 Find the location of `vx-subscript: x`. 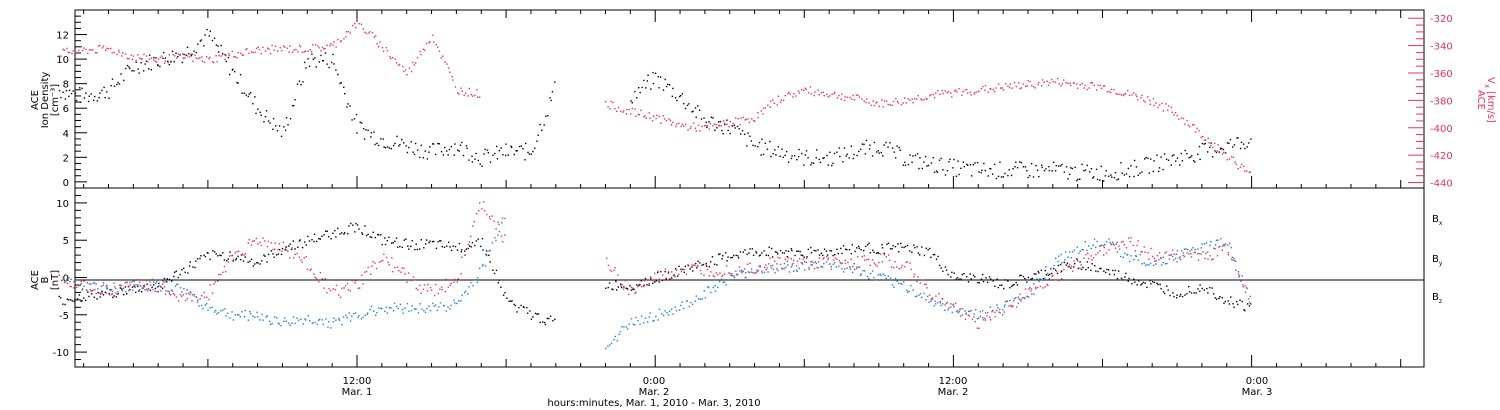

vx-subscript: x is located at coordinates (1487, 86).